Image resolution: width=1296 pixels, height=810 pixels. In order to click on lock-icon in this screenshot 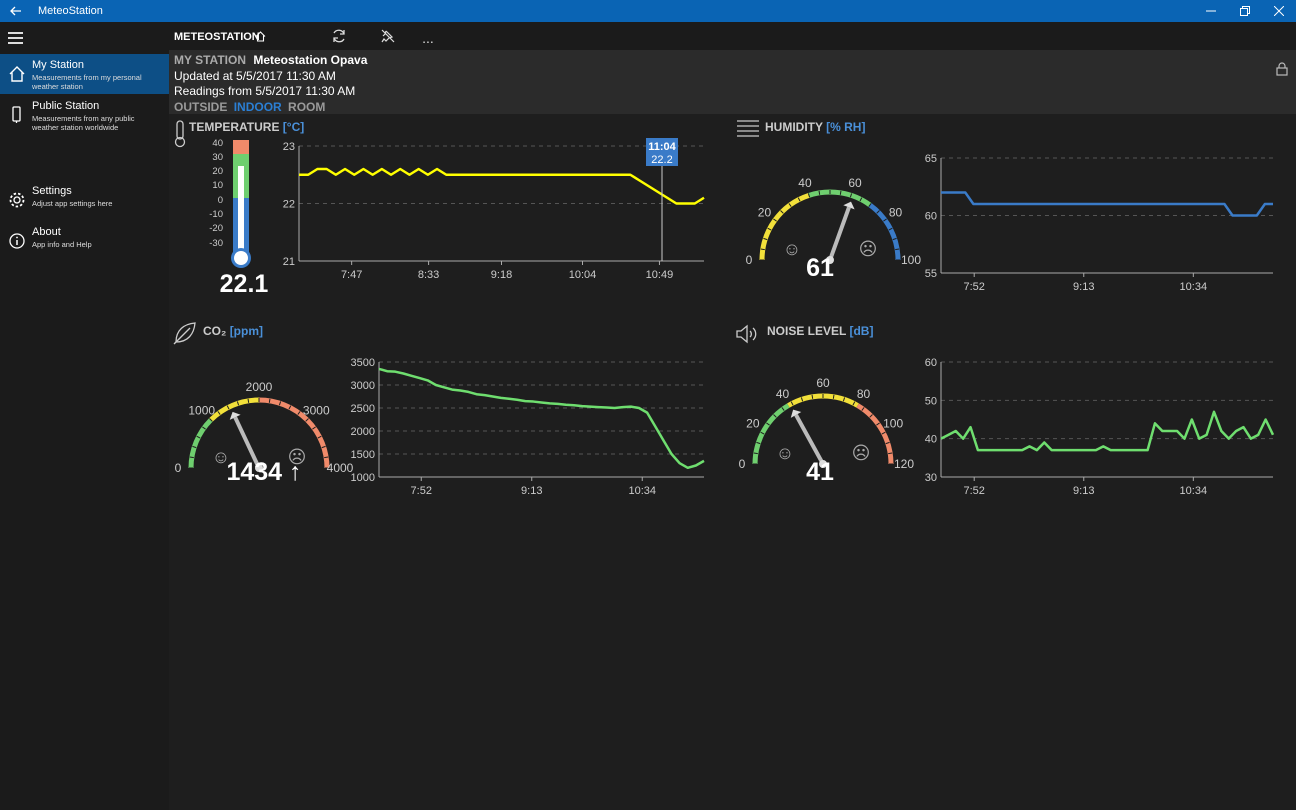, I will do `click(1282, 69)`.